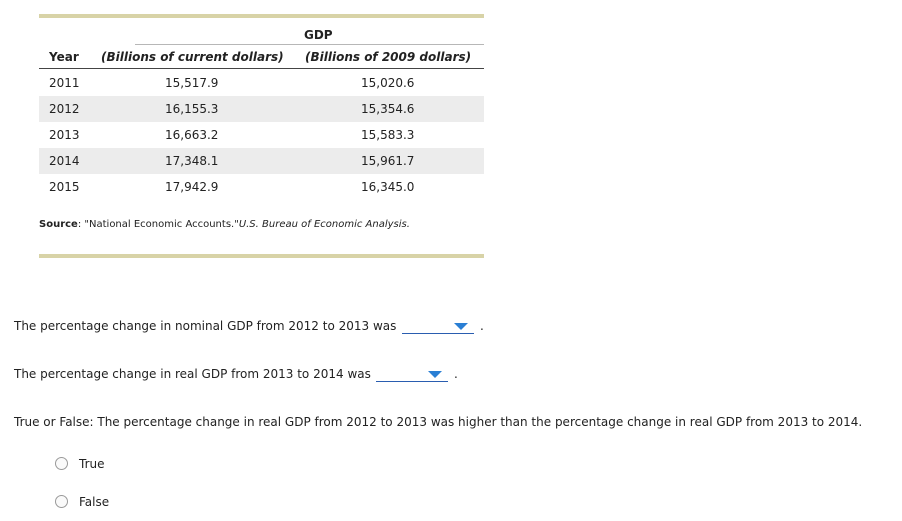  What do you see at coordinates (192, 57) in the screenshot?
I see `header-nominal: (Billions of current dollars)` at bounding box center [192, 57].